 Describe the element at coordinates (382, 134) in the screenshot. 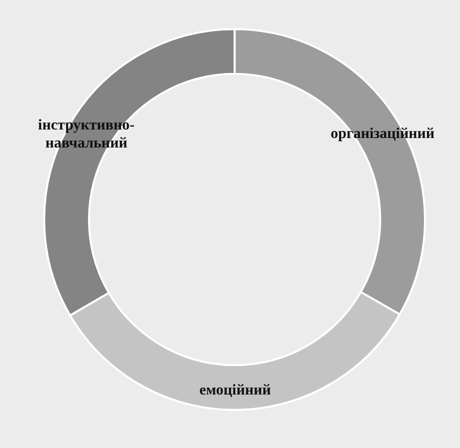

I see `slice-label: організаційний` at that location.